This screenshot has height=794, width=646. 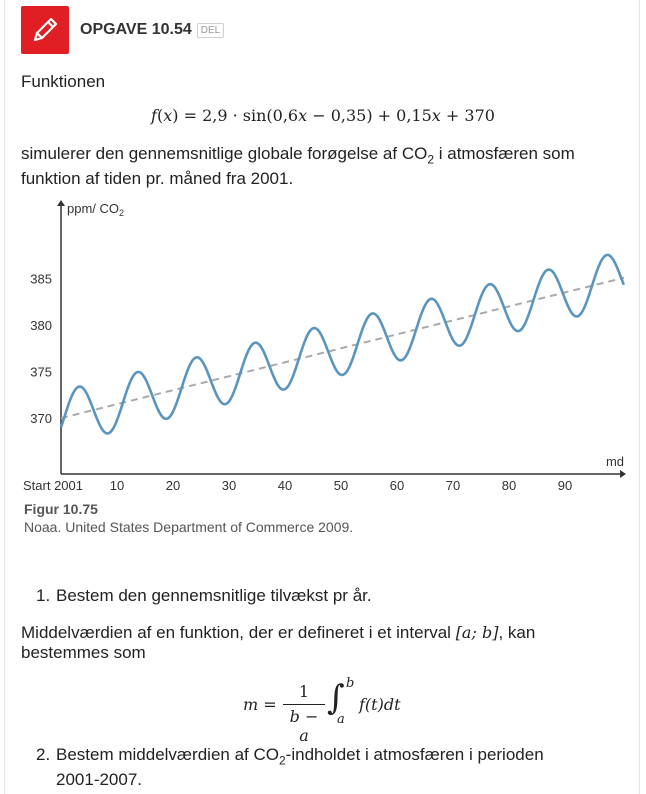 What do you see at coordinates (61, 203) in the screenshot?
I see `y-axis-arrow` at bounding box center [61, 203].